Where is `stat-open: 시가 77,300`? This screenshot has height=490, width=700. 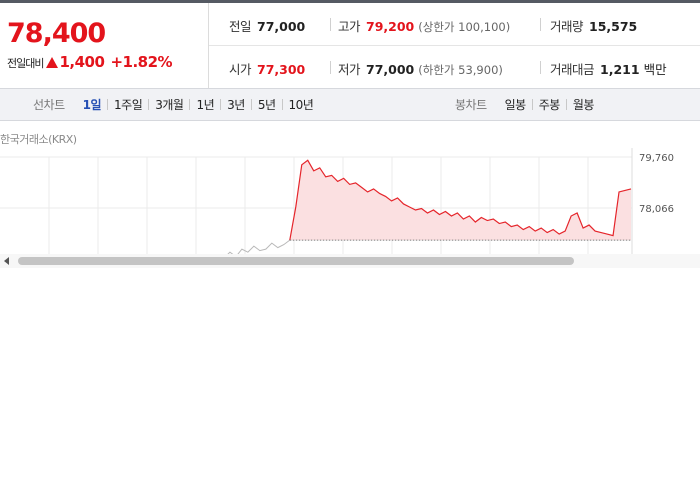 stat-open: 시가 77,300 is located at coordinates (267, 68).